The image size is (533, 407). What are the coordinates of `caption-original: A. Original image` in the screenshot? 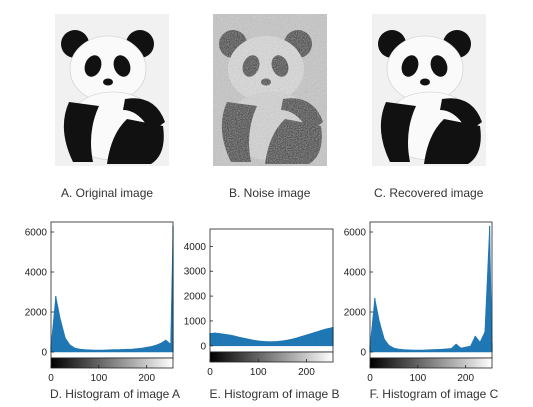 It's located at (107, 193).